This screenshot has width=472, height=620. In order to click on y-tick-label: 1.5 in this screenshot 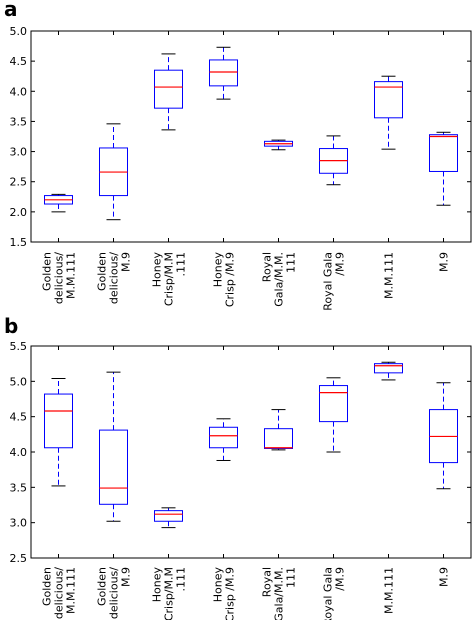, I will do `click(19, 242)`.